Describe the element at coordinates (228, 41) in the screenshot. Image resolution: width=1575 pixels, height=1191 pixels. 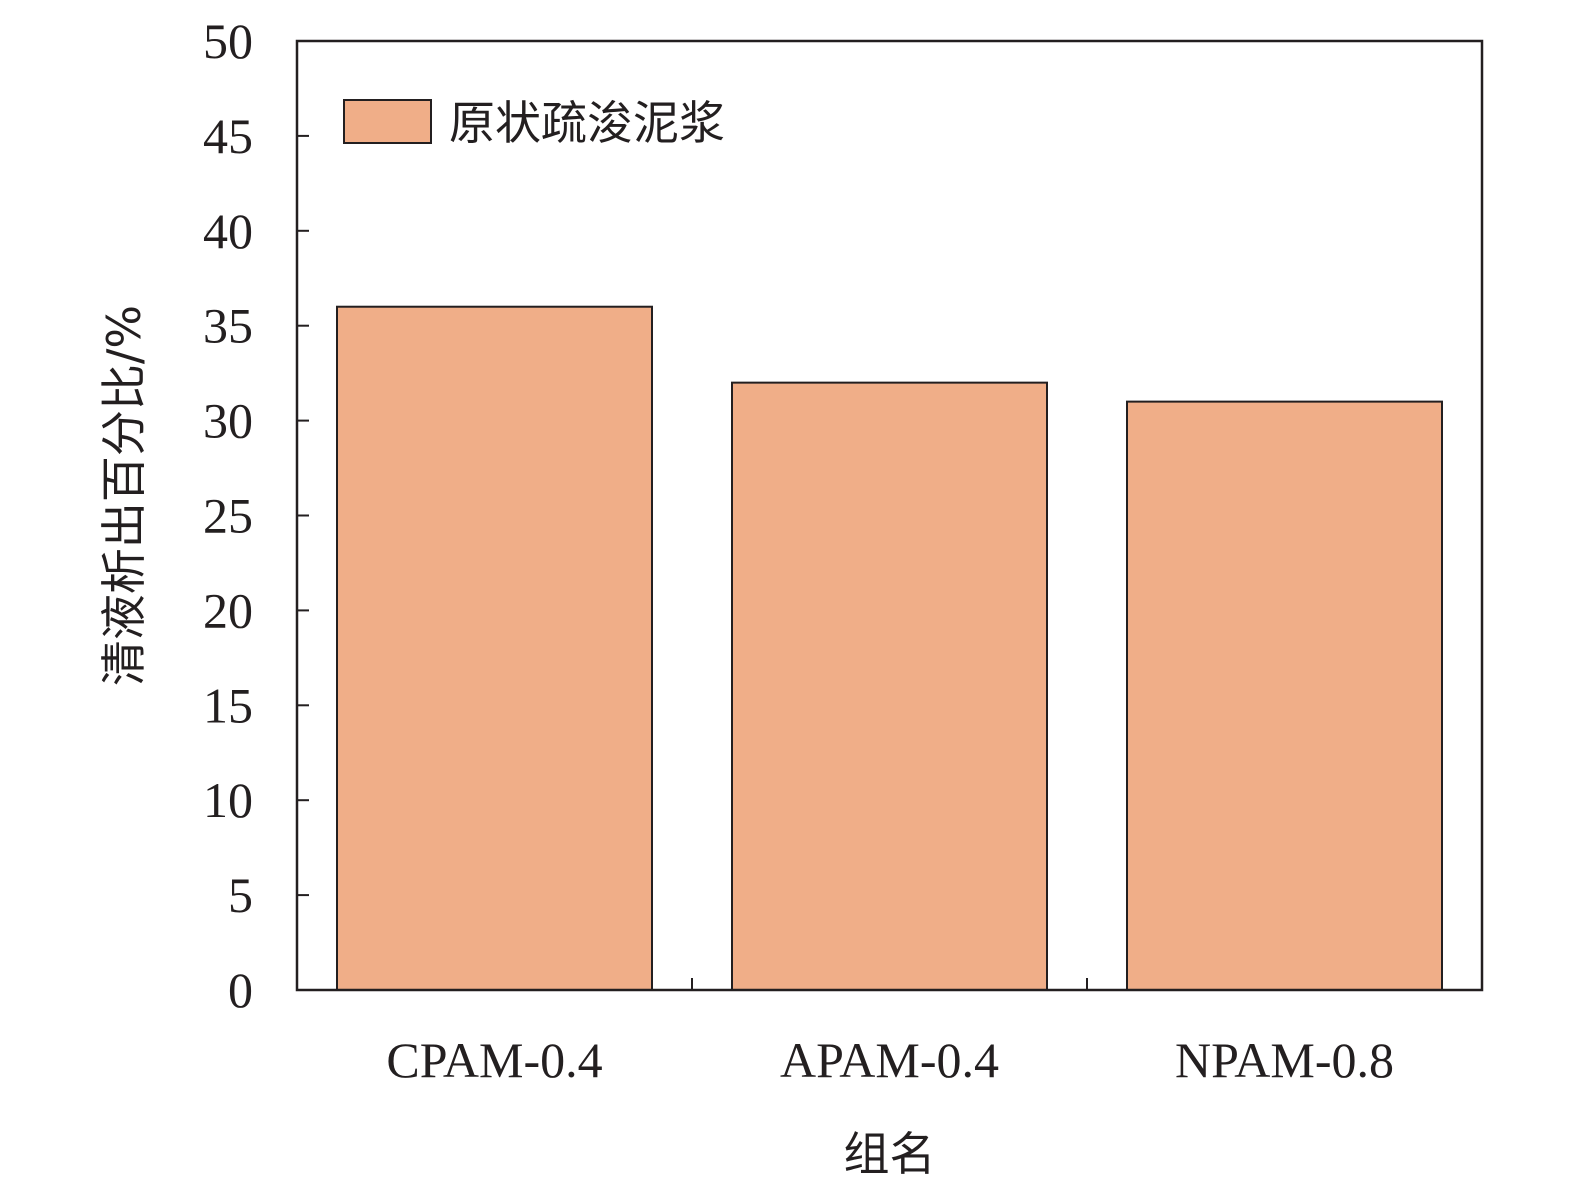
I see `y-tick-label: 50` at that location.